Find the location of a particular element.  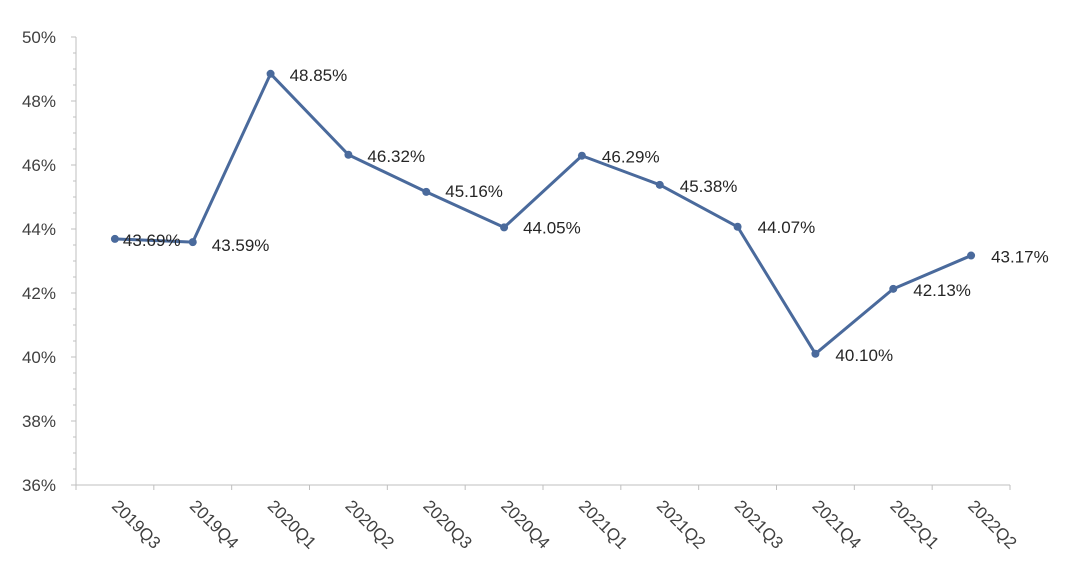

x-tick-label: 2022Q2 is located at coordinates (992, 524).